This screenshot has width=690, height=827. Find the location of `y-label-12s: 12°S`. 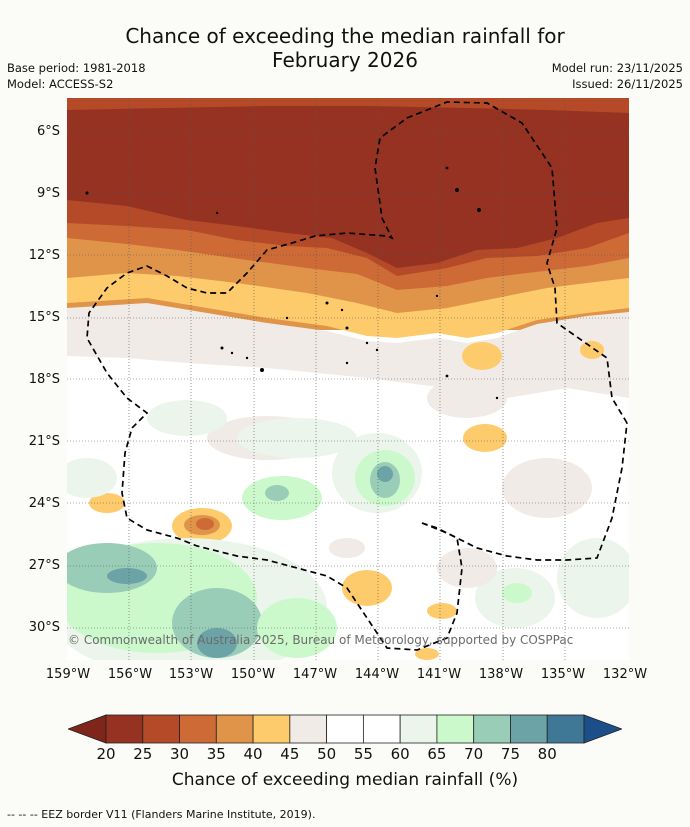

y-label-12s: 12°S is located at coordinates (44, 255).